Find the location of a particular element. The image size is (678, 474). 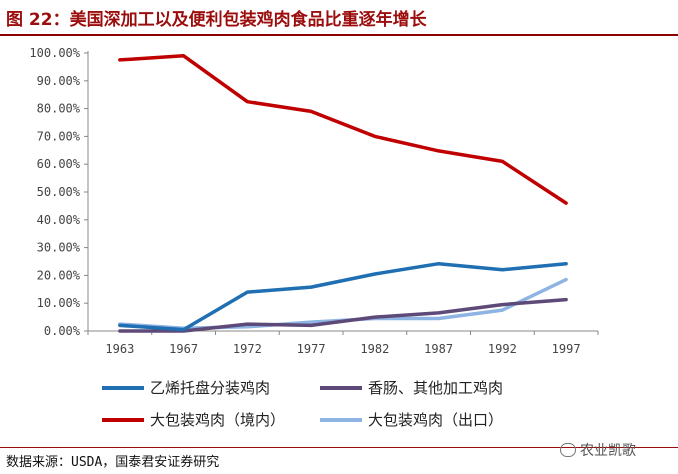

watermark: 农业凯歌 is located at coordinates (598, 450).